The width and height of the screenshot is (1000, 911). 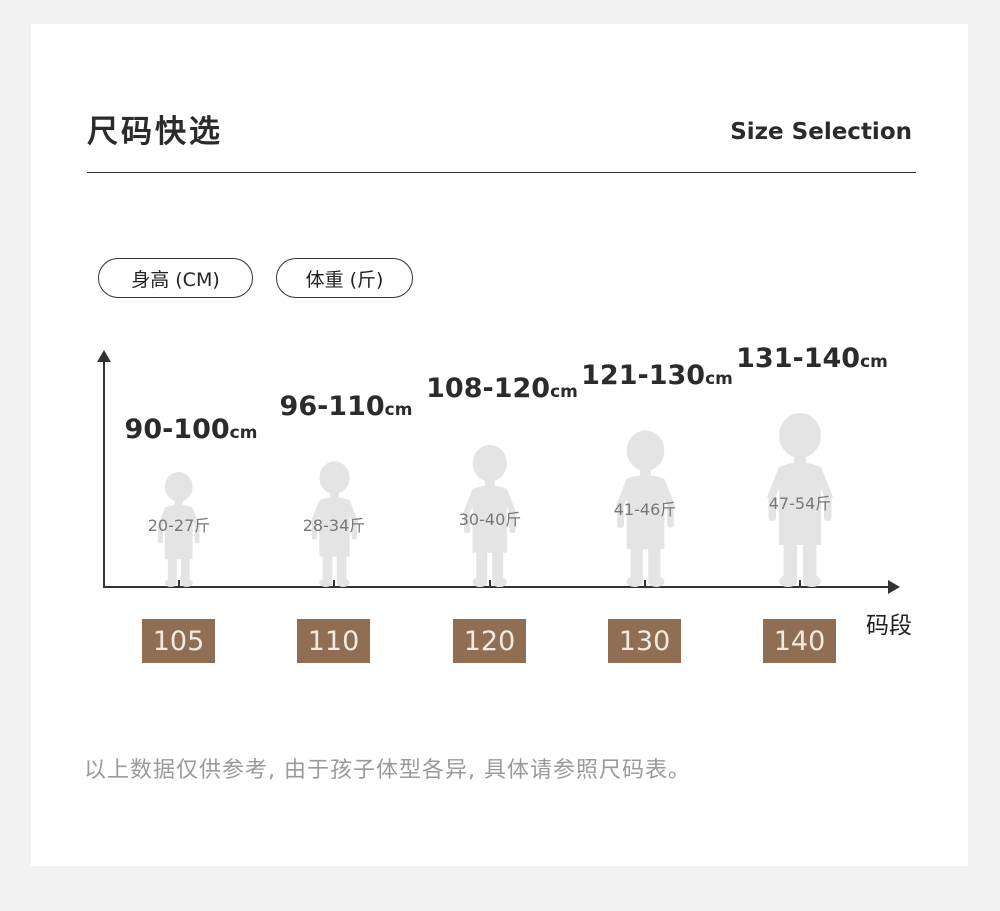 I want to click on divider, so click(x=501, y=172).